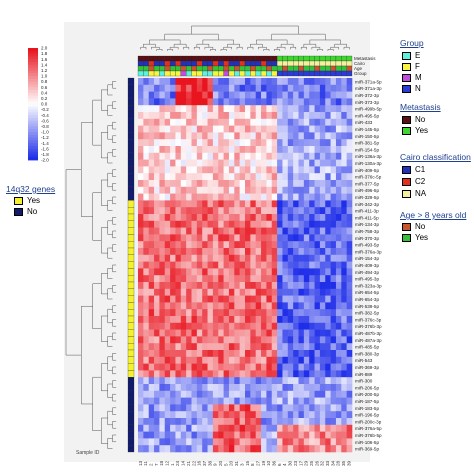 The width and height of the screenshot is (474, 474). Describe the element at coordinates (420, 181) in the screenshot. I see `legend-label: C2` at that location.